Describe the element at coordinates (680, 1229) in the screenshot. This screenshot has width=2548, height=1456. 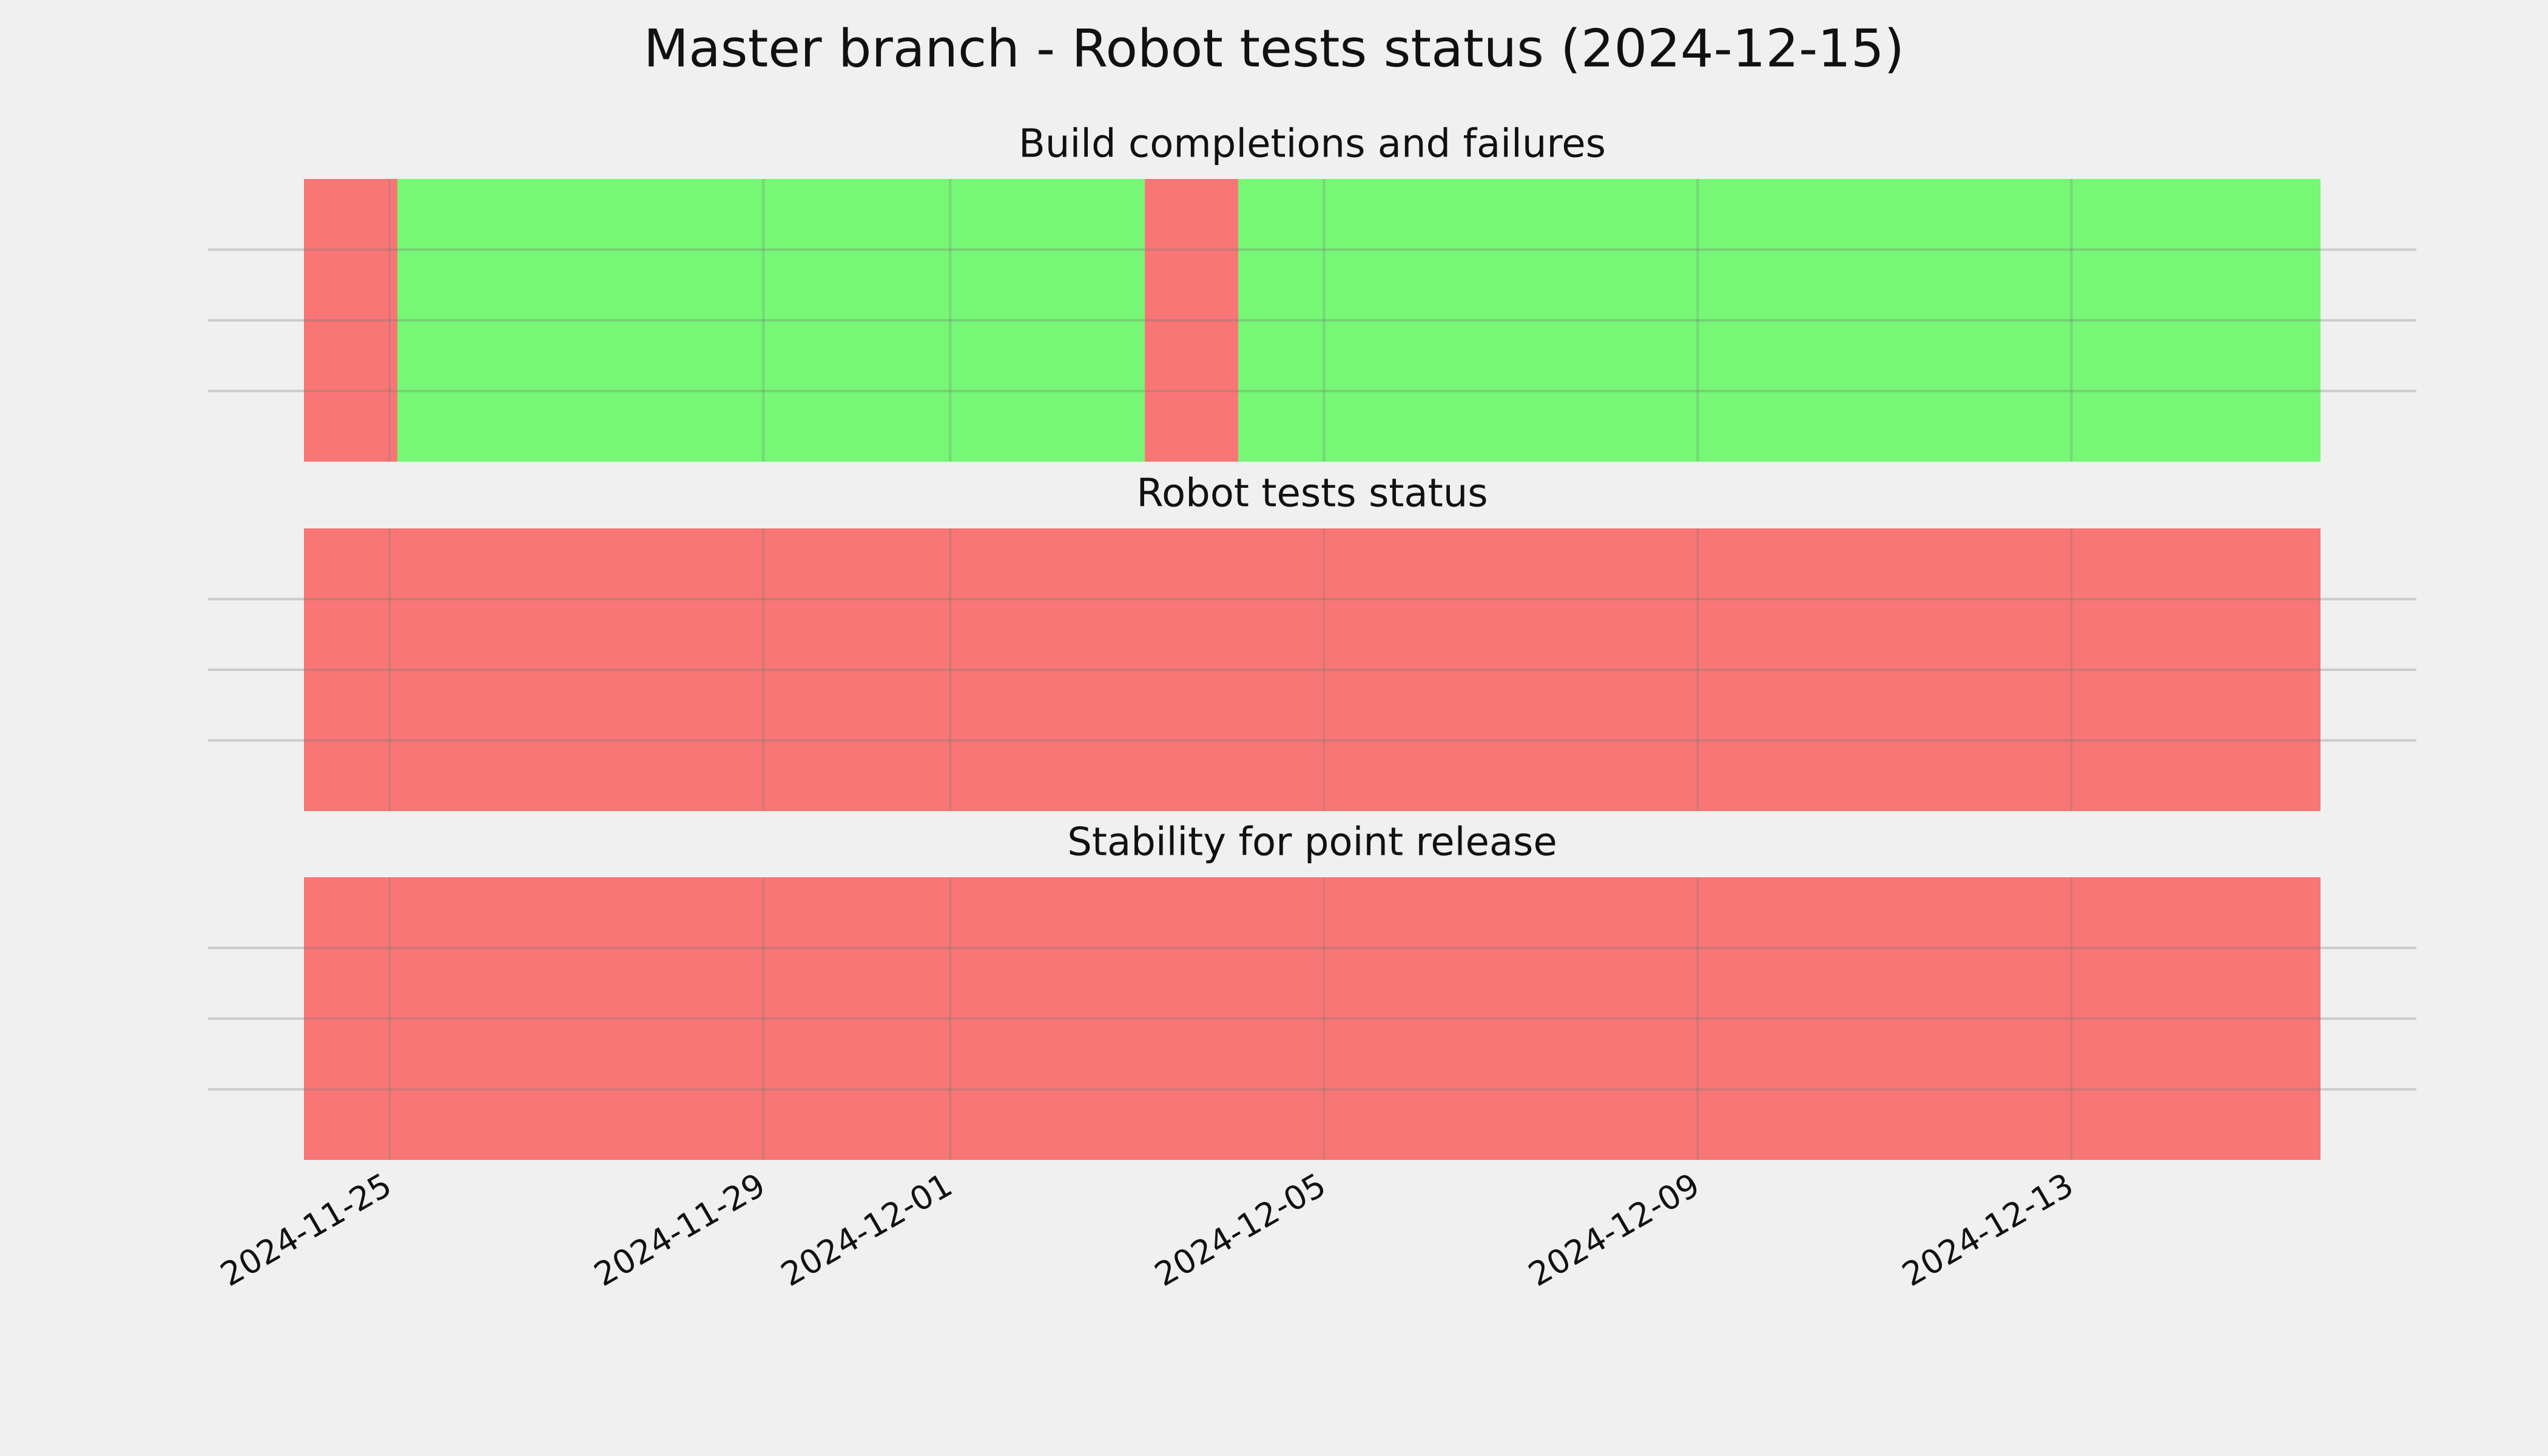
I see `x-tick-label: 2024-11-29` at that location.